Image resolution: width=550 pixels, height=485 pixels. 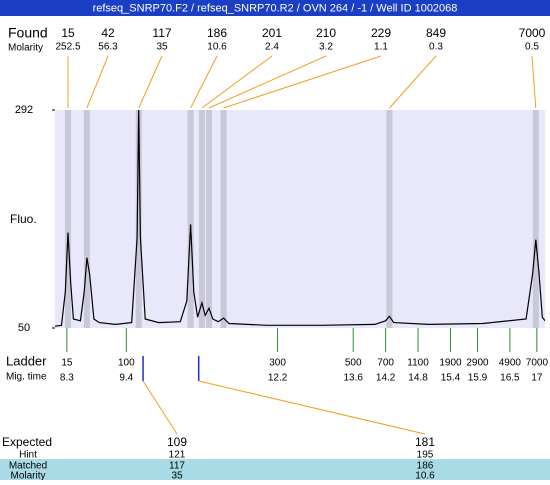 I want to click on ladder-size: 500, so click(x=353, y=363).